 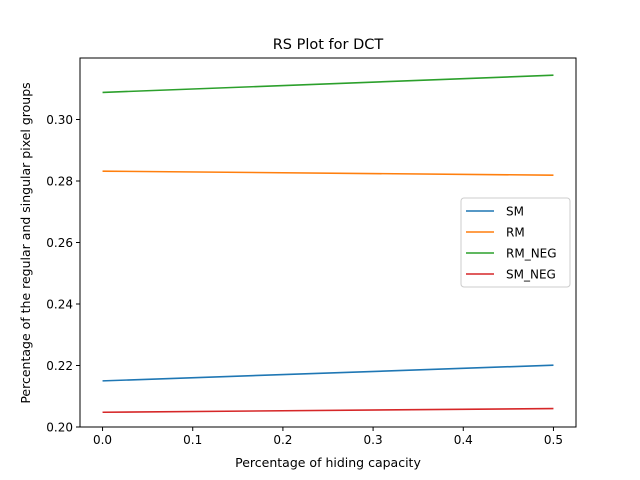 I want to click on y-tick-label: 0.24, so click(x=59, y=305).